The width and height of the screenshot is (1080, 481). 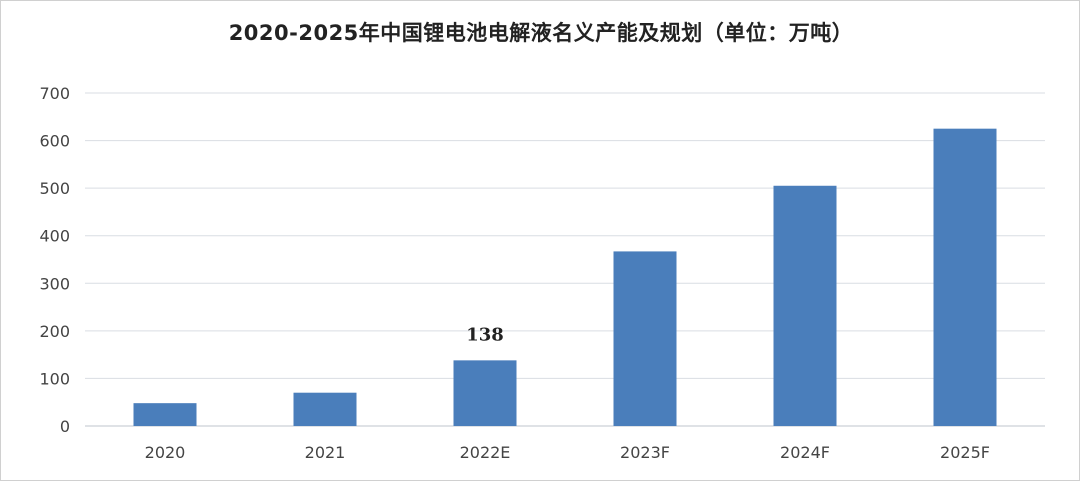 What do you see at coordinates (645, 452) in the screenshot?
I see `x-tick-label: 2023F` at bounding box center [645, 452].